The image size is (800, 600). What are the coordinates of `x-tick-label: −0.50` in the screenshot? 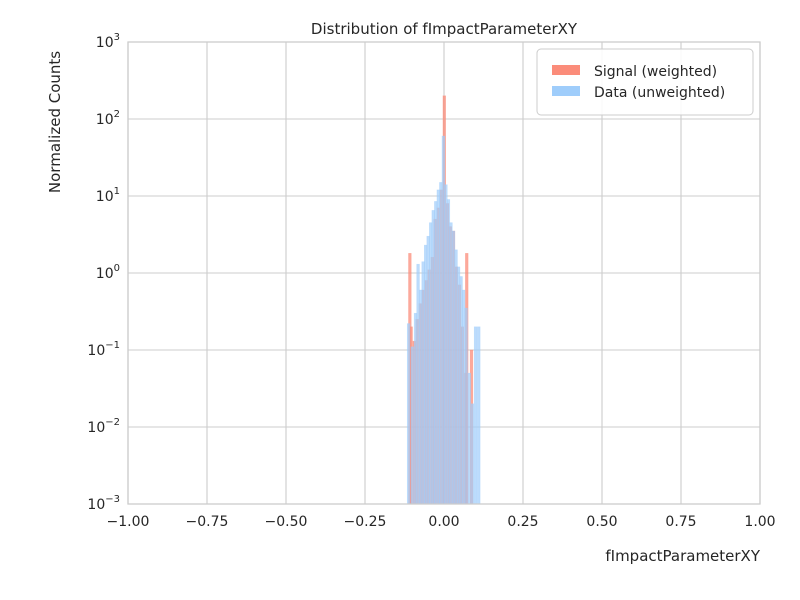 It's located at (286, 522).